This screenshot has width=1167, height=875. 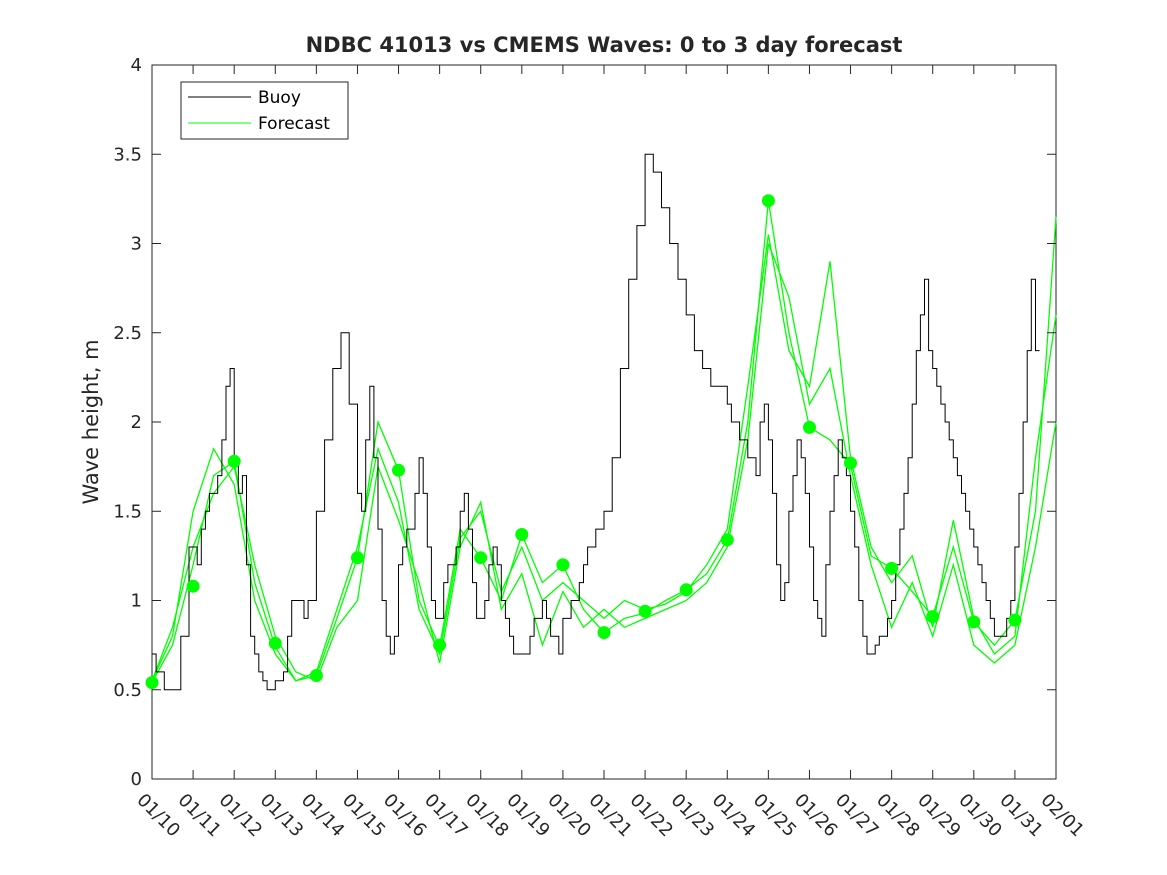 I want to click on y-tick-label: 3.5, so click(x=127, y=154).